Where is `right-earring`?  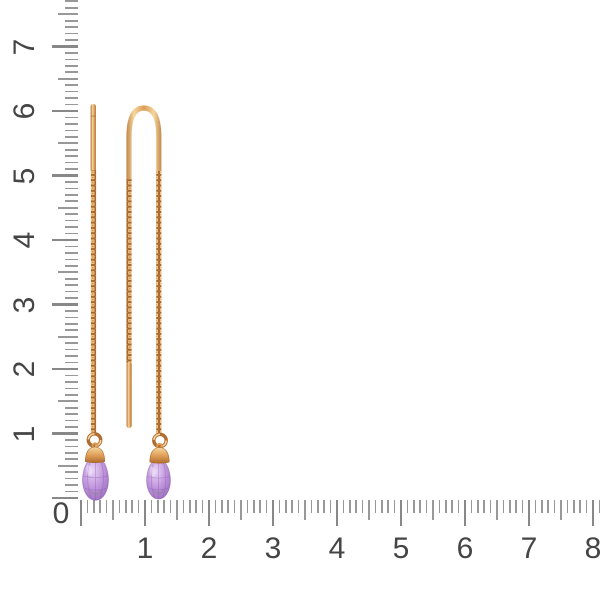
right-earring is located at coordinates (148, 302).